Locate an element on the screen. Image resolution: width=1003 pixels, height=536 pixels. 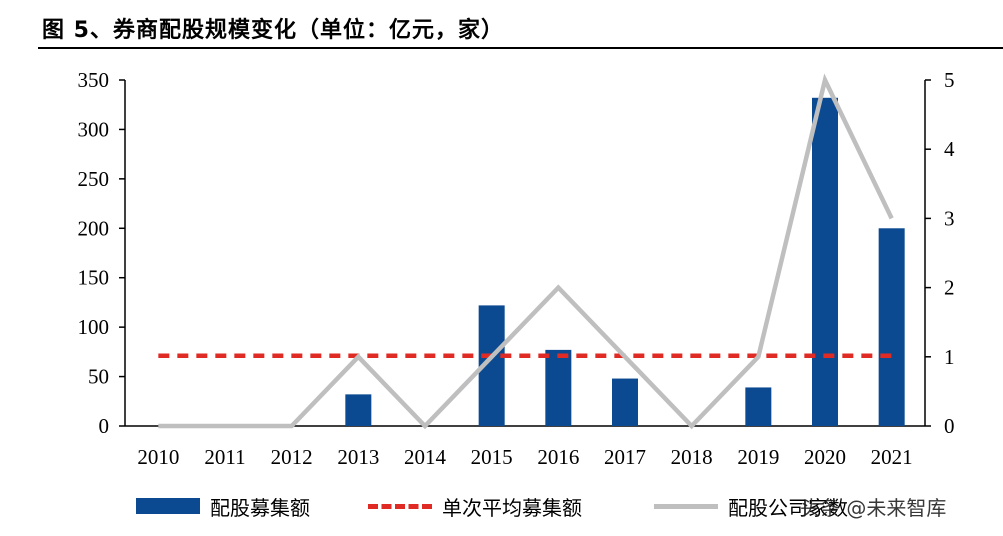
right-tick-label: 2 is located at coordinates (949, 288).